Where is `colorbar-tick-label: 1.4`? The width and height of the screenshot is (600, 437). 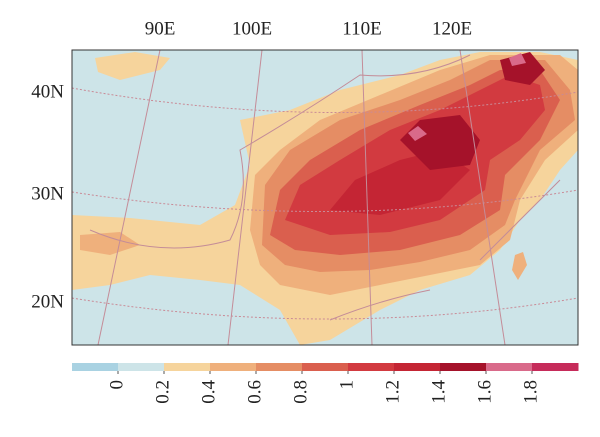
colorbar-tick-label: 1.4 is located at coordinates (438, 392).